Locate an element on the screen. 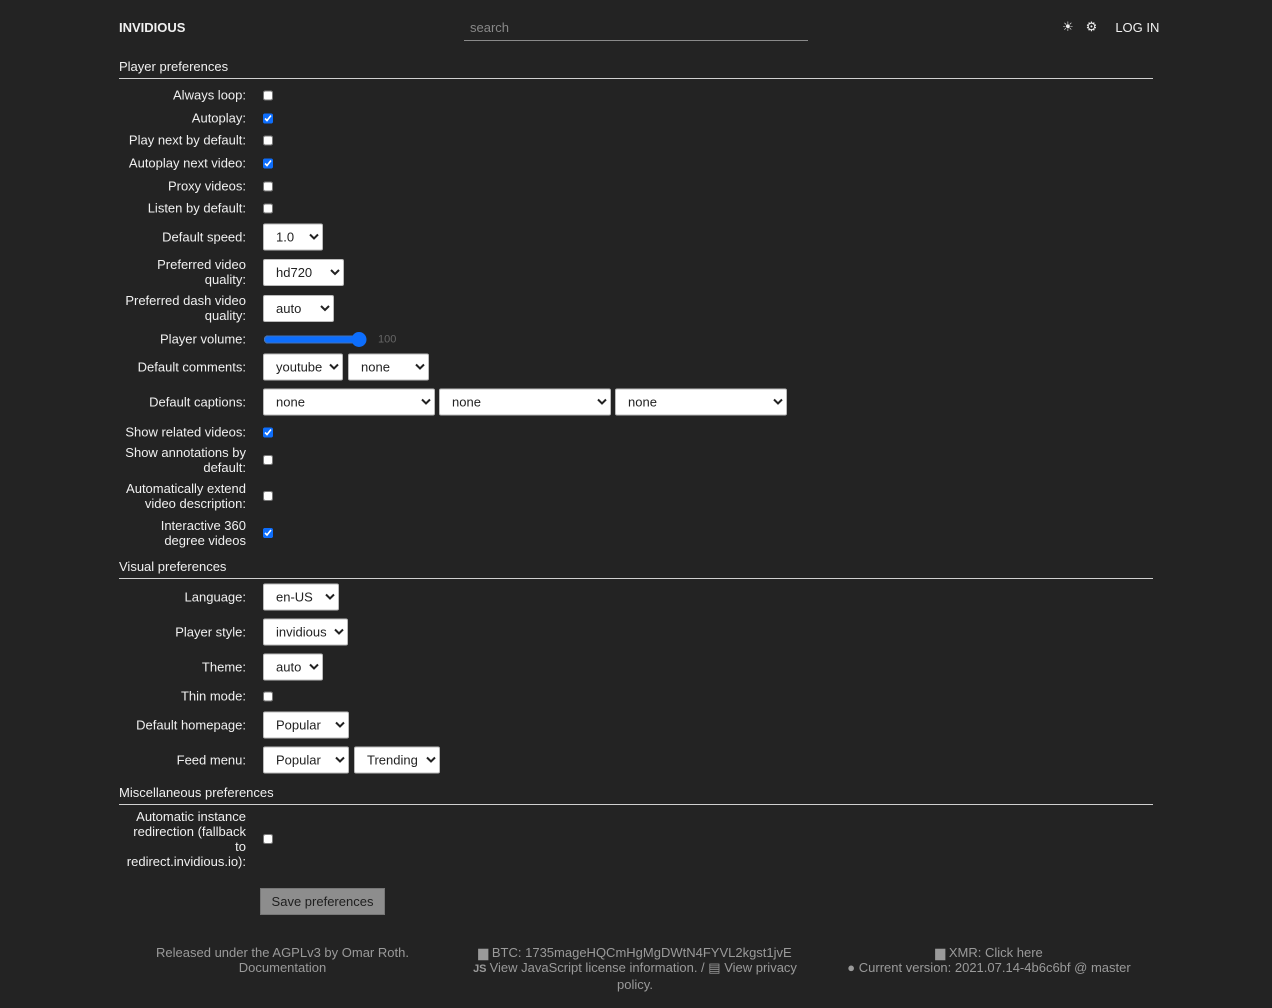  pref-360: Interactive 360 degree videos is located at coordinates (196, 533).